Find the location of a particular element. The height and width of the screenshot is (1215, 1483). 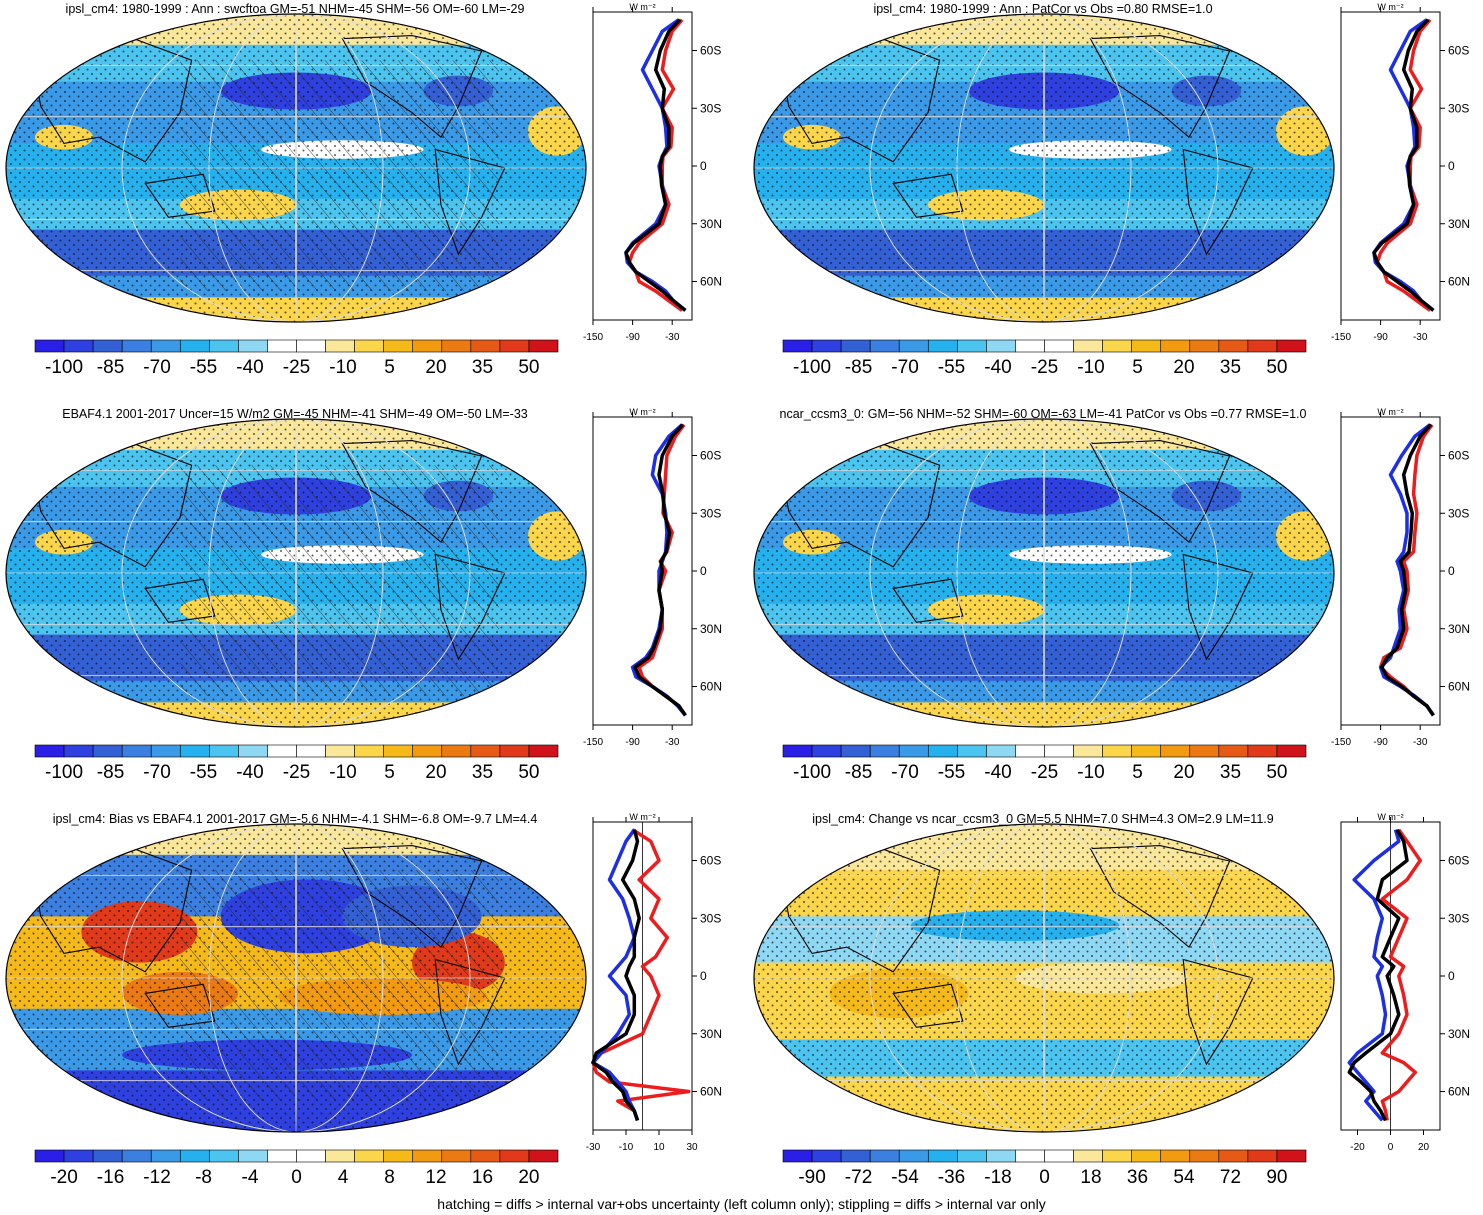

colorbar-label: -16 is located at coordinates (110, 1177).